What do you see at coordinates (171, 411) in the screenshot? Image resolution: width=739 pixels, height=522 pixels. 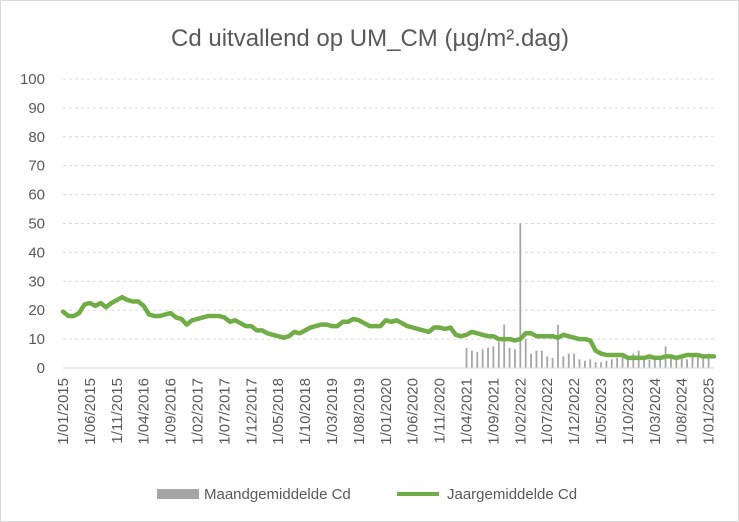 I see `x-tick-label: 1/09/2016` at bounding box center [171, 411].